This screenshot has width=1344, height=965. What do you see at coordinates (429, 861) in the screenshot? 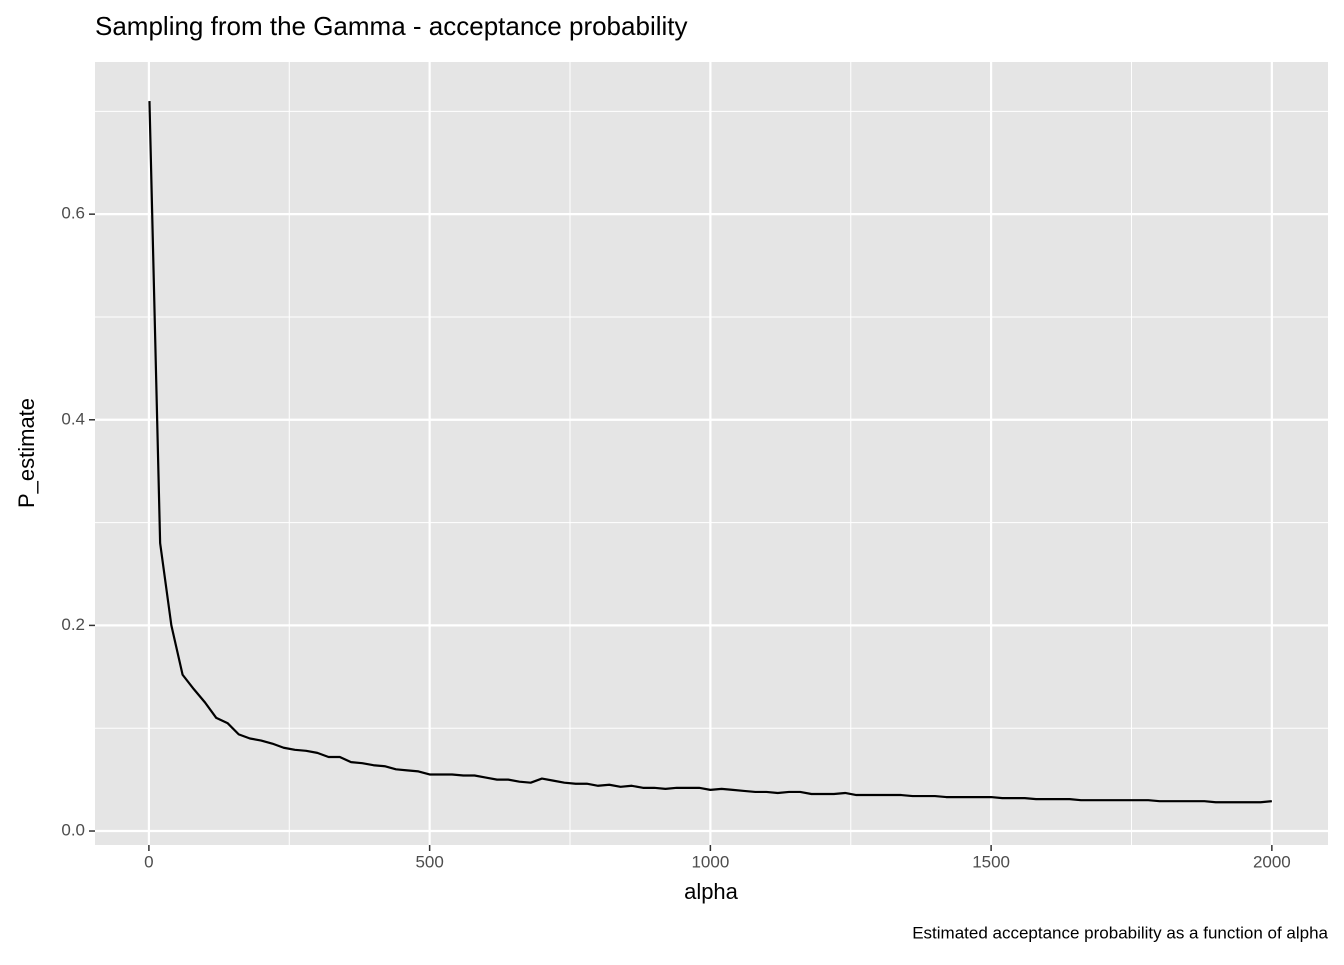
I see `x-tick-label: 500` at bounding box center [429, 861].